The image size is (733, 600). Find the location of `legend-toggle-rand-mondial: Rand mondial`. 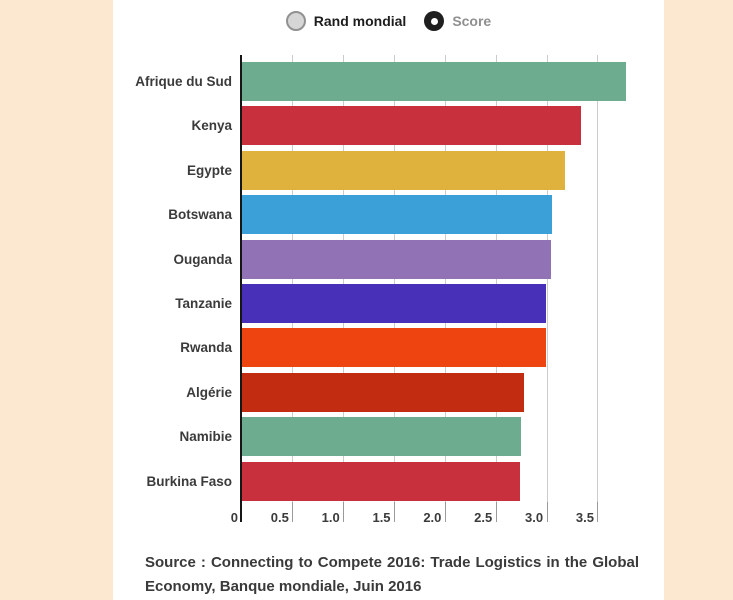

legend-toggle-rand-mondial: Rand mondial is located at coordinates (346, 21).